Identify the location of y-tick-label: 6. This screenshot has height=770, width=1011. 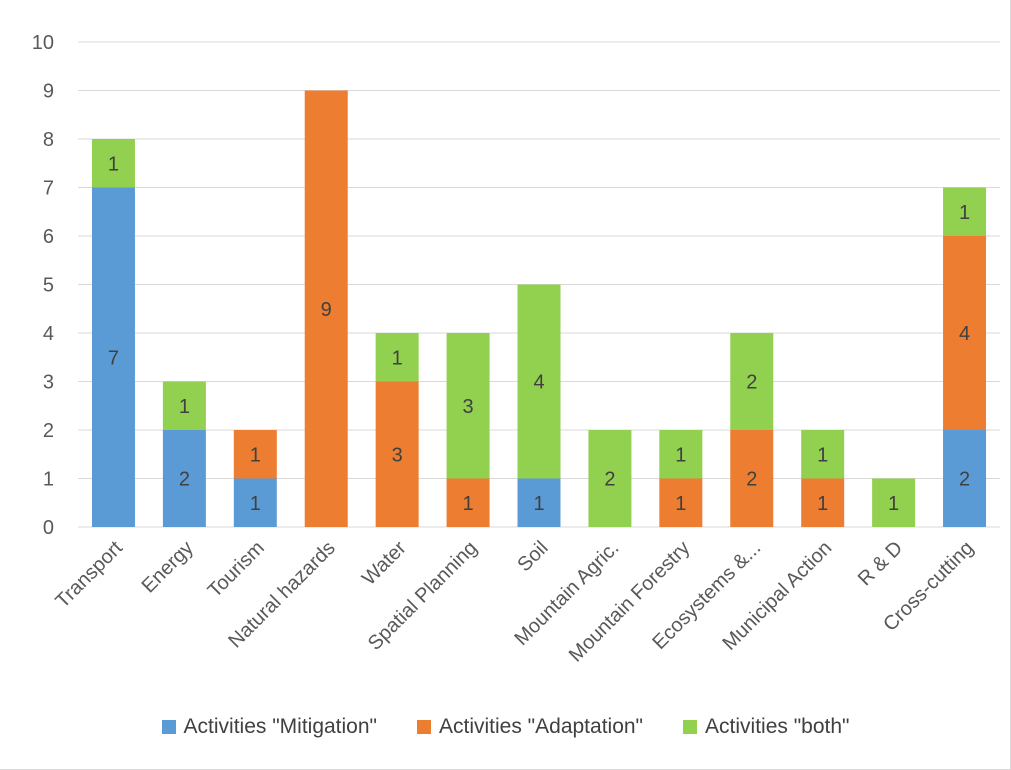
(48, 237).